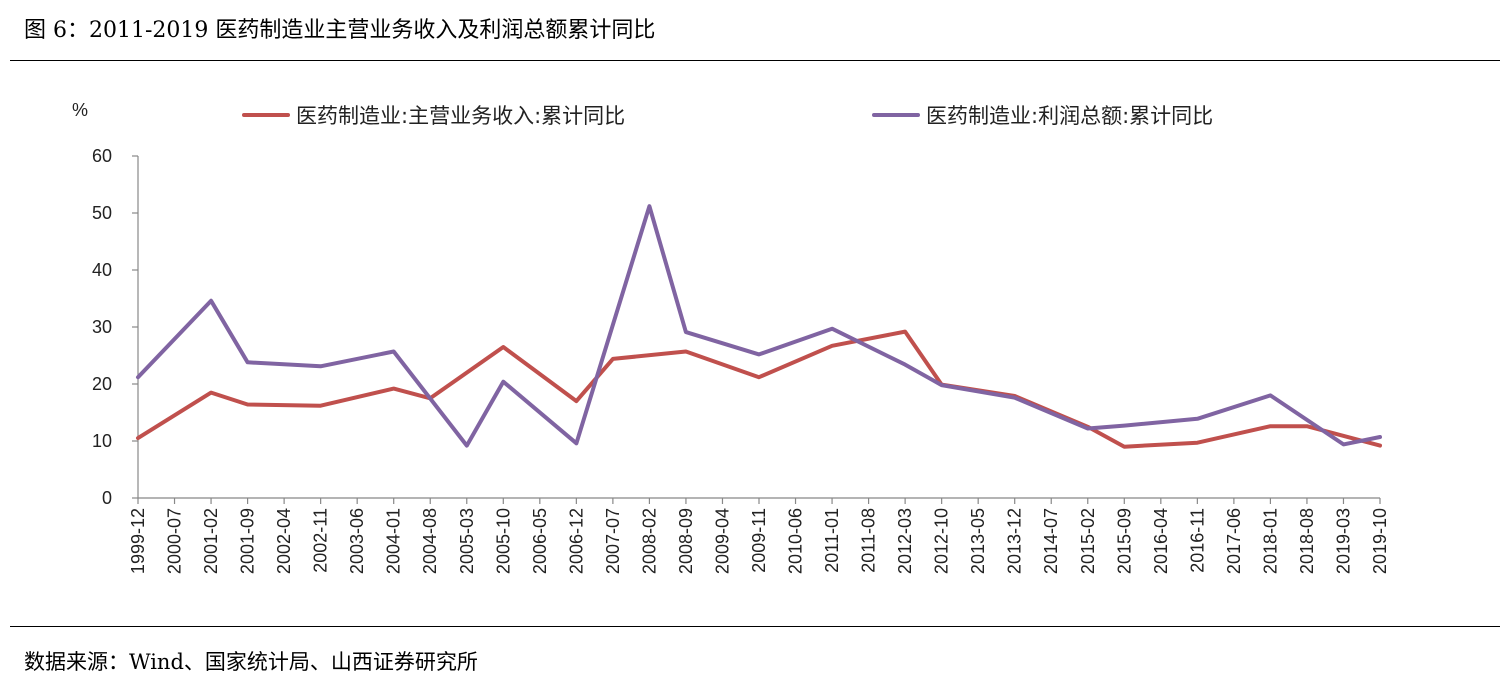 This screenshot has height=688, width=1508. I want to click on y-axis: 0 10 20 30 40 50 60, so click(115, 327).